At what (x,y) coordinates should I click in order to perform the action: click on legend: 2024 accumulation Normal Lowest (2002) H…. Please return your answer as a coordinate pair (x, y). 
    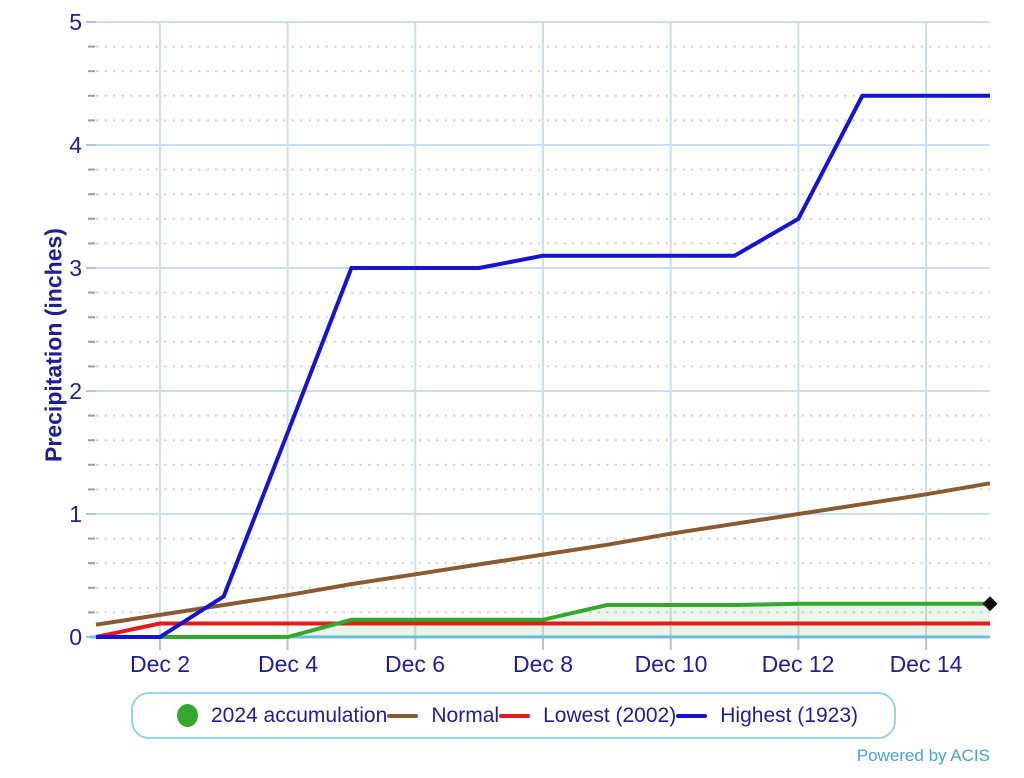
    Looking at the image, I should click on (513, 715).